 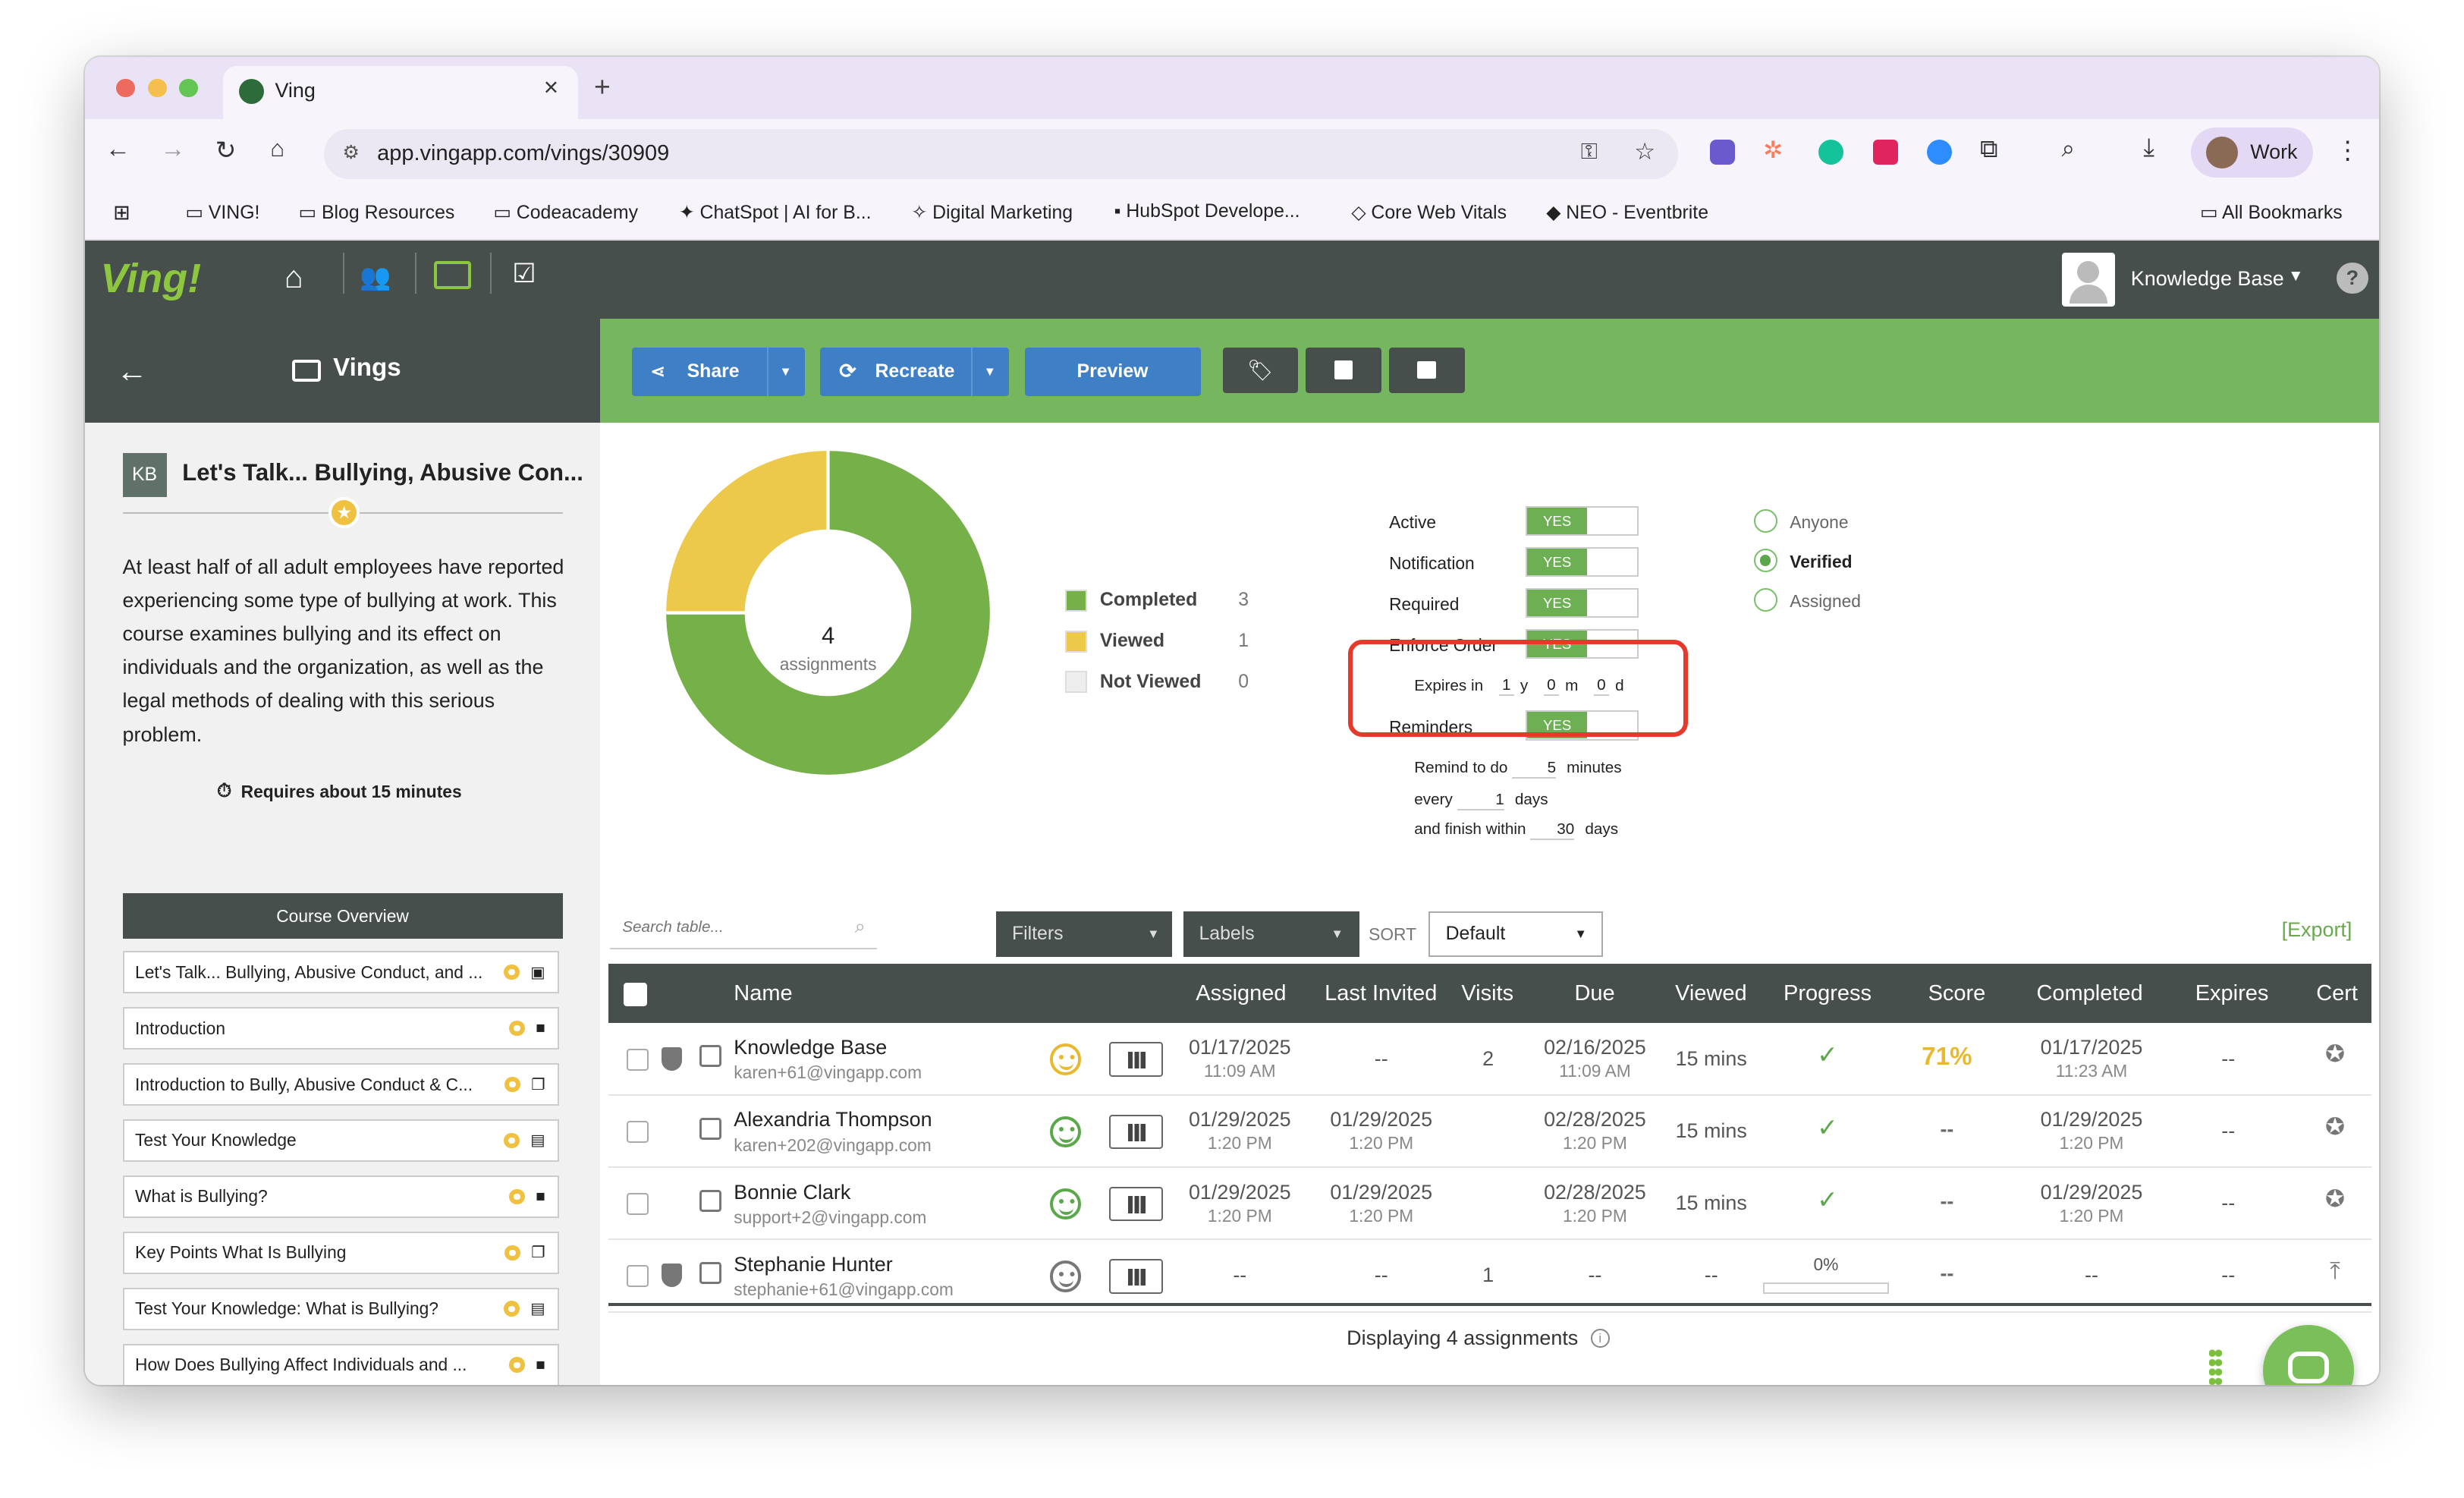 What do you see at coordinates (1594, 992) in the screenshot?
I see `col-due: Due` at bounding box center [1594, 992].